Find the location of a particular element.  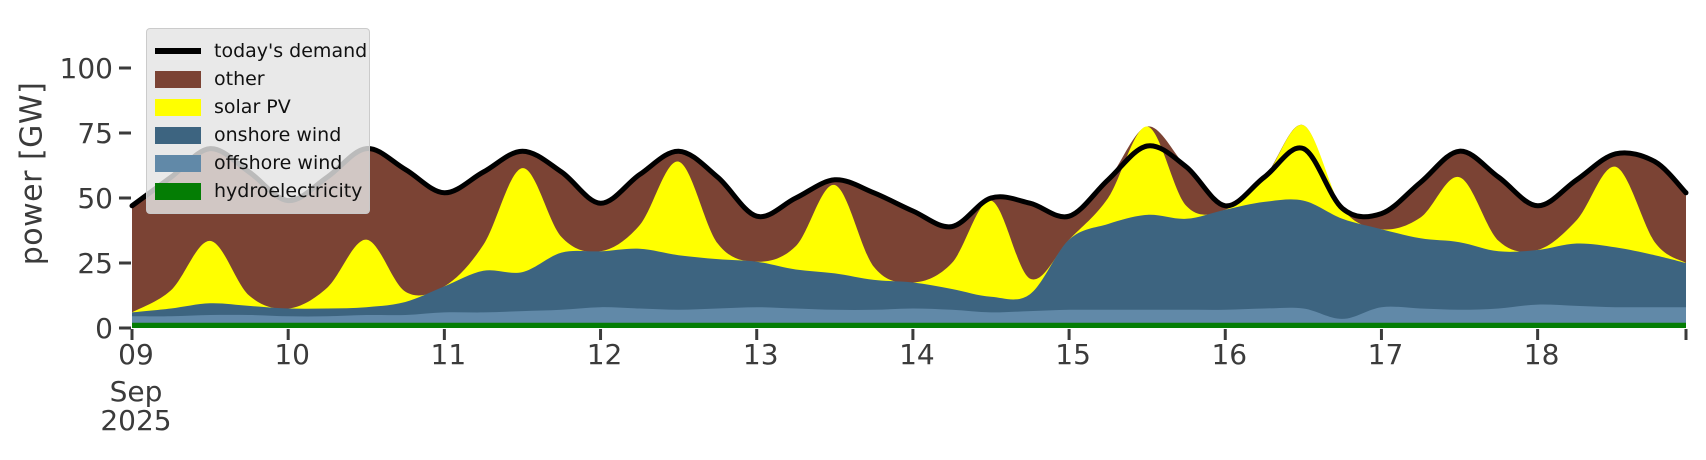

legend-item-hydro: hydroelectricity is located at coordinates (259, 191).